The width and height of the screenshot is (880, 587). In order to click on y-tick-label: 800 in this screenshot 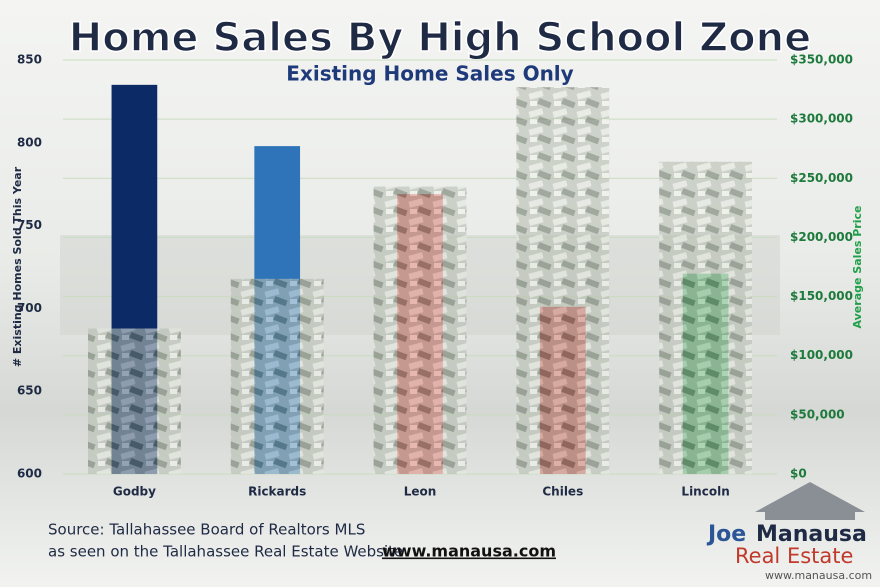, I will do `click(29, 142)`.